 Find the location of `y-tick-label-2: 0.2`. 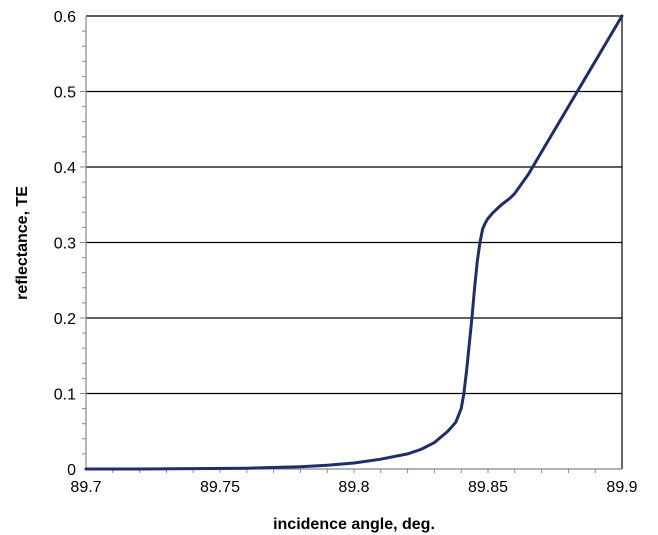

y-tick-label-2: 0.2 is located at coordinates (65, 319).